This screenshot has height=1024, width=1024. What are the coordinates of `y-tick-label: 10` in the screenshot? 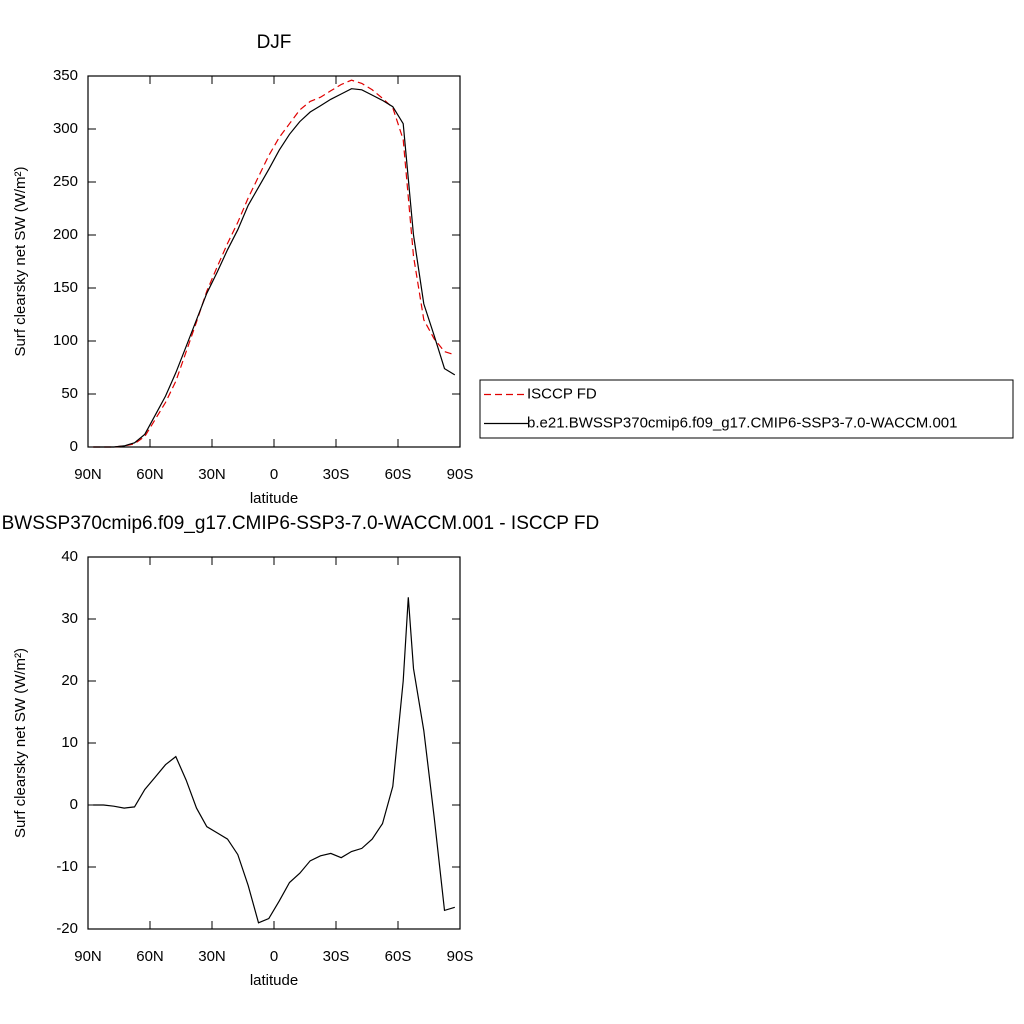 It's located at (69, 742).